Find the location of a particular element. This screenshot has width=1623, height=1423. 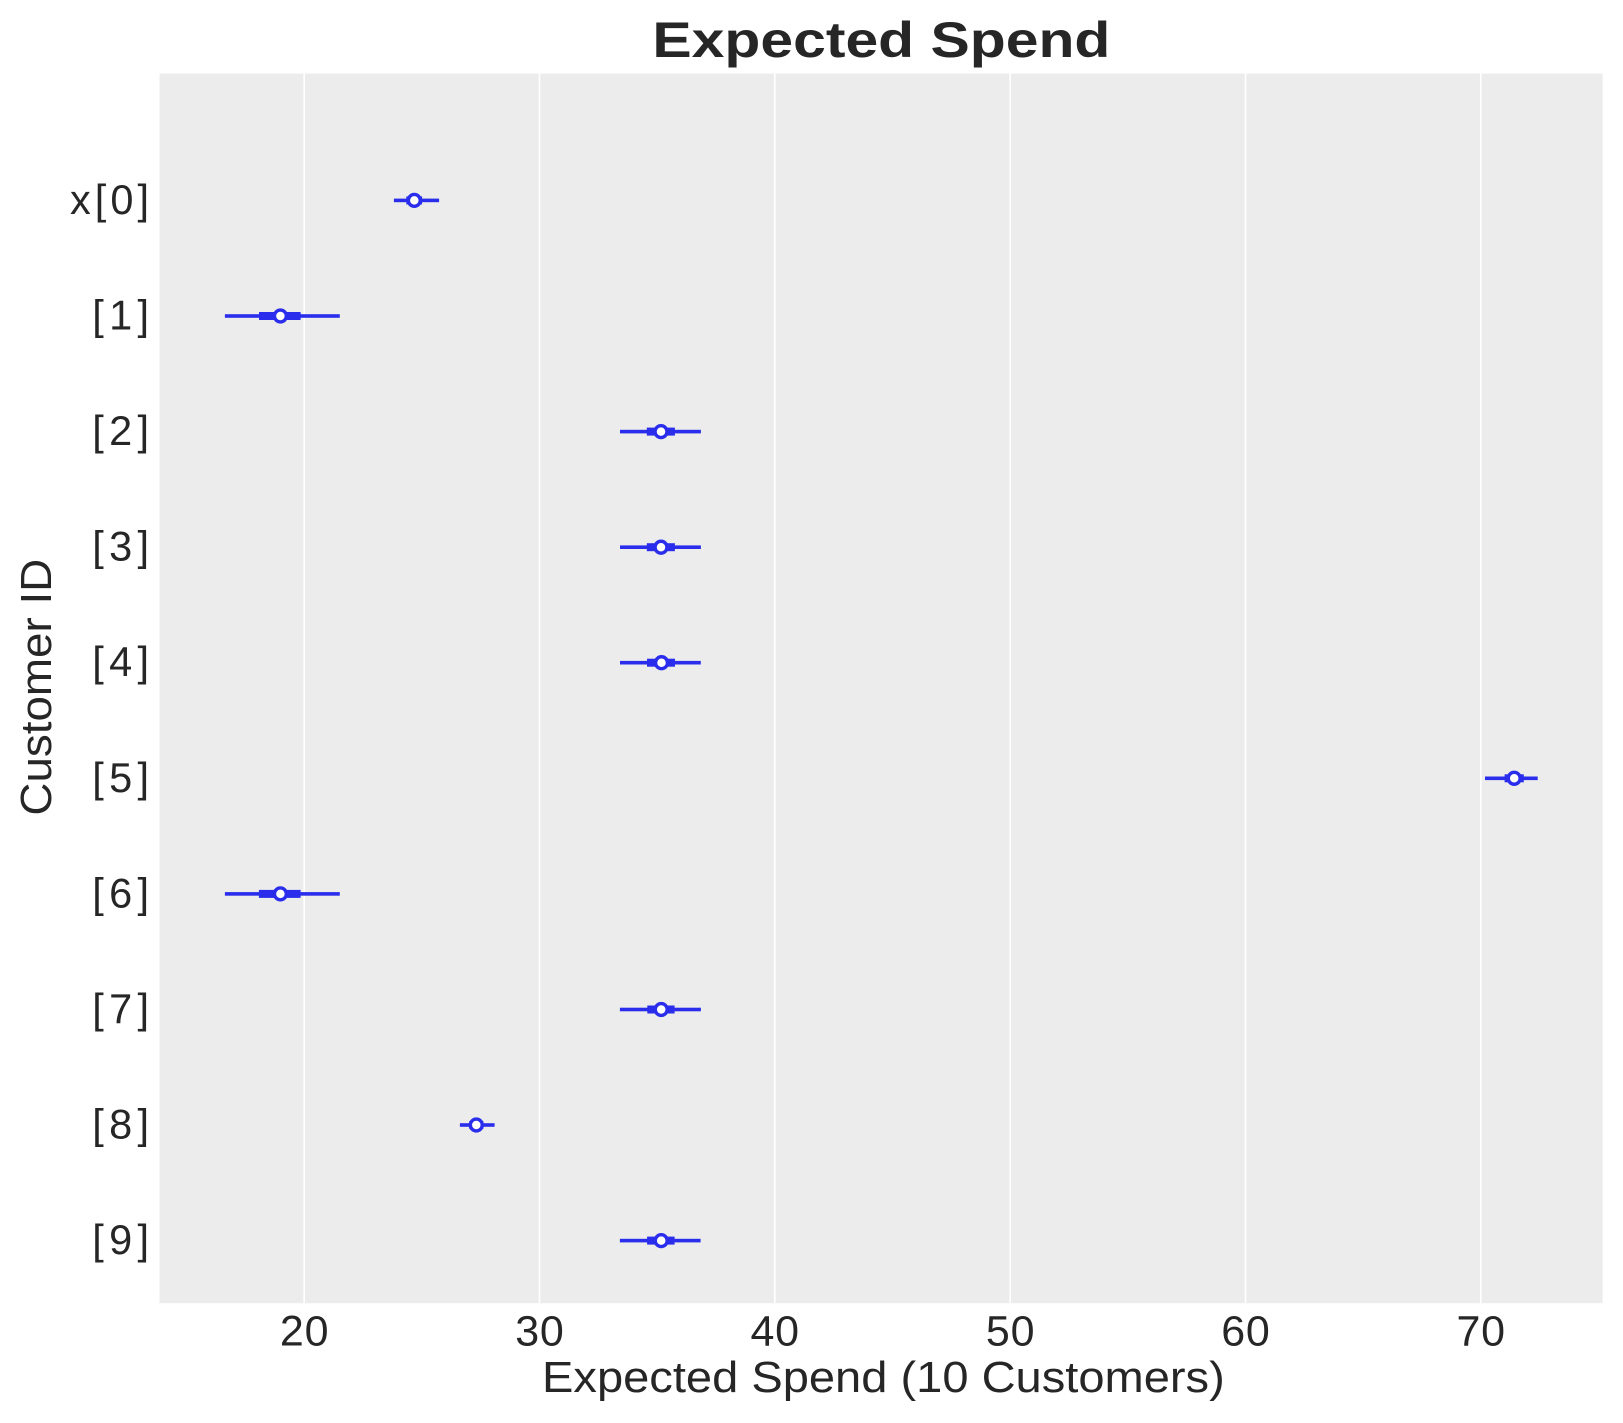

svg-text: Customer ID is located at coordinates (37, 687).